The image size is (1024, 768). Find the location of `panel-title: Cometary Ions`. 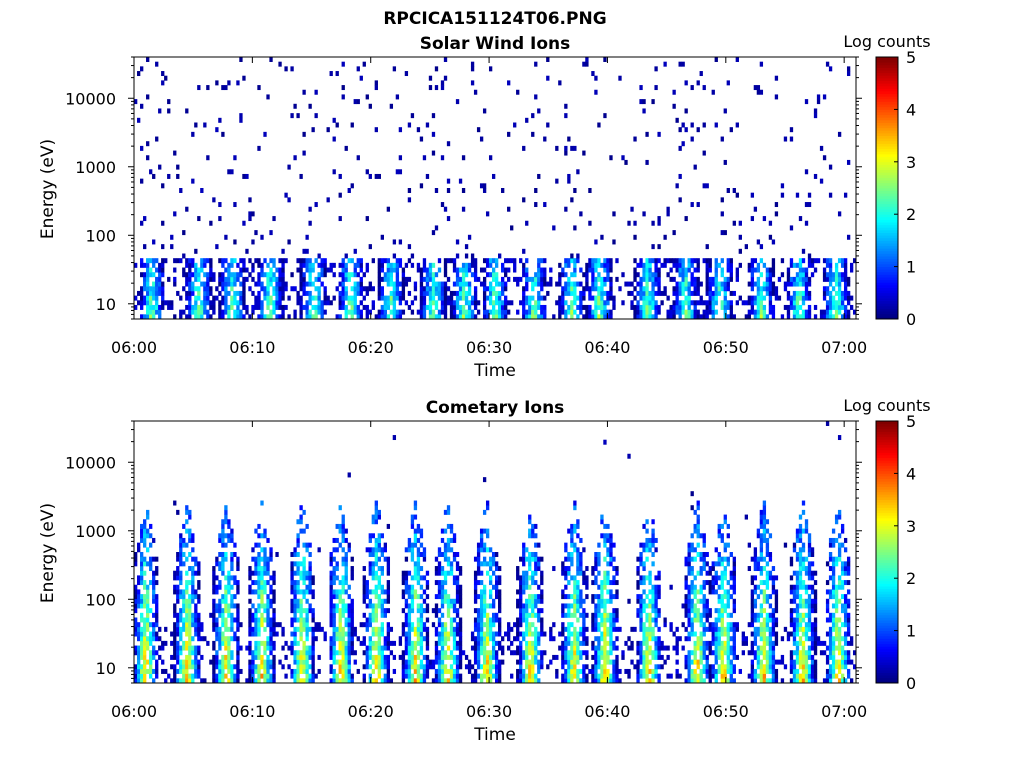

panel-title: Cometary Ions is located at coordinates (495, 408).